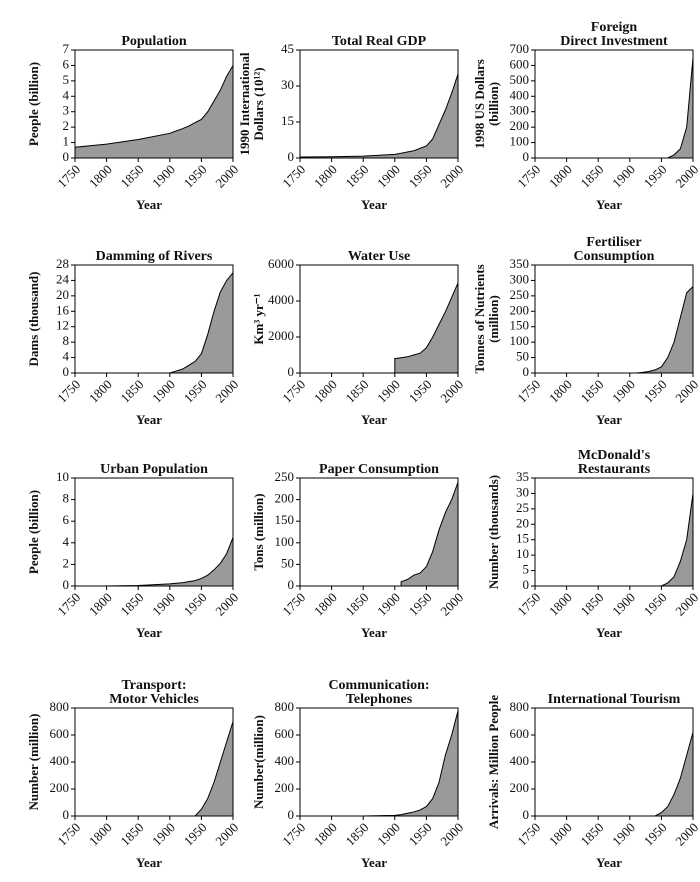 The width and height of the screenshot is (700, 882). Describe the element at coordinates (493, 104) in the screenshot. I see `y-axis-label: (billion)` at that location.